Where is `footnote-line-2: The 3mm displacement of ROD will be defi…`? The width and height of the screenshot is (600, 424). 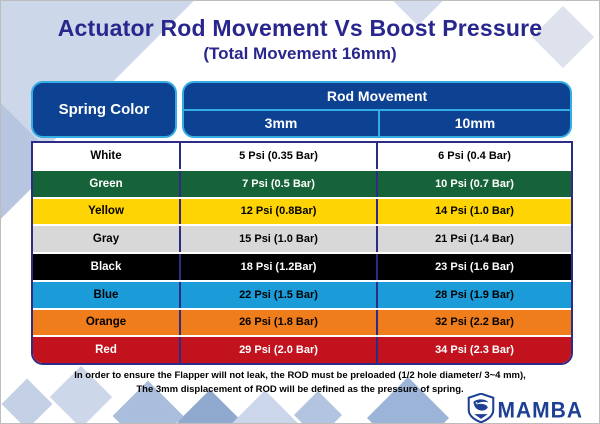
footnote-line-2: The 3mm displacement of ROD will be defi… is located at coordinates (300, 389).